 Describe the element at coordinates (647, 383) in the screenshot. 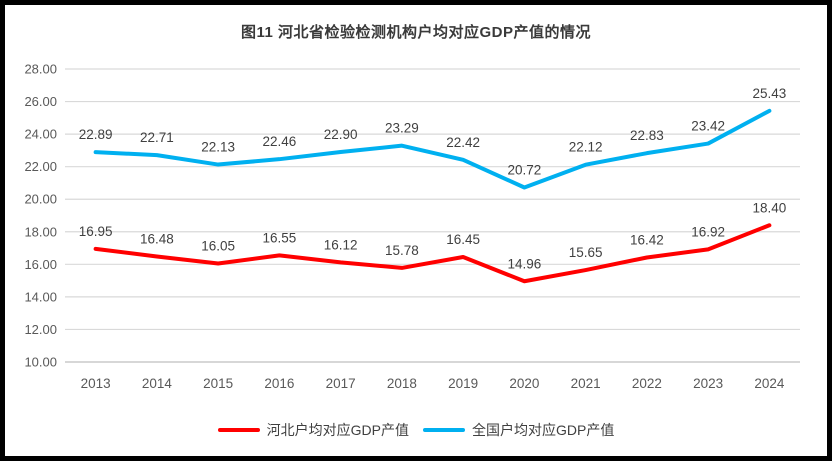

I see `x-tick-label: 2022` at that location.